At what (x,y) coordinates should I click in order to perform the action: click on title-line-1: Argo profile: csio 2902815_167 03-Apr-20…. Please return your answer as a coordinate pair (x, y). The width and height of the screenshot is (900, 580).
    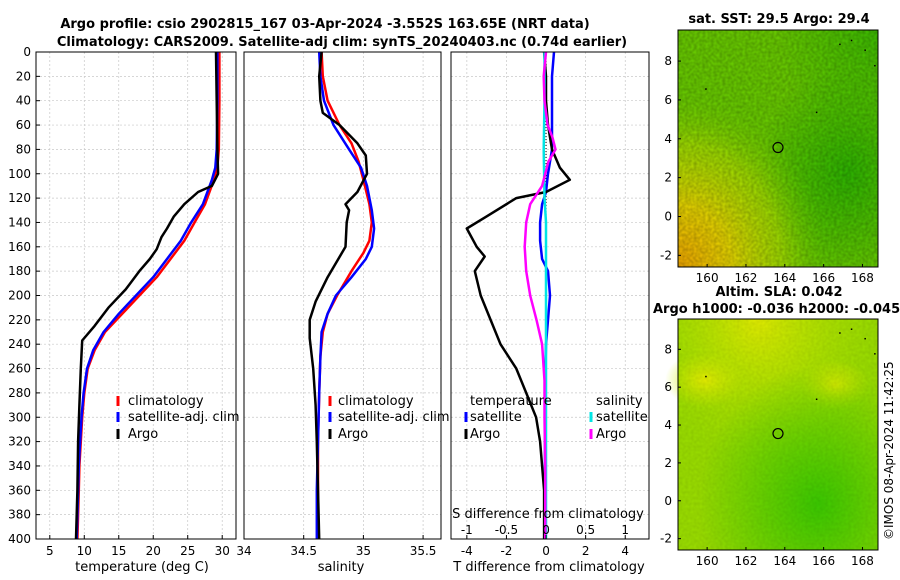
    Looking at the image, I should click on (324, 24).